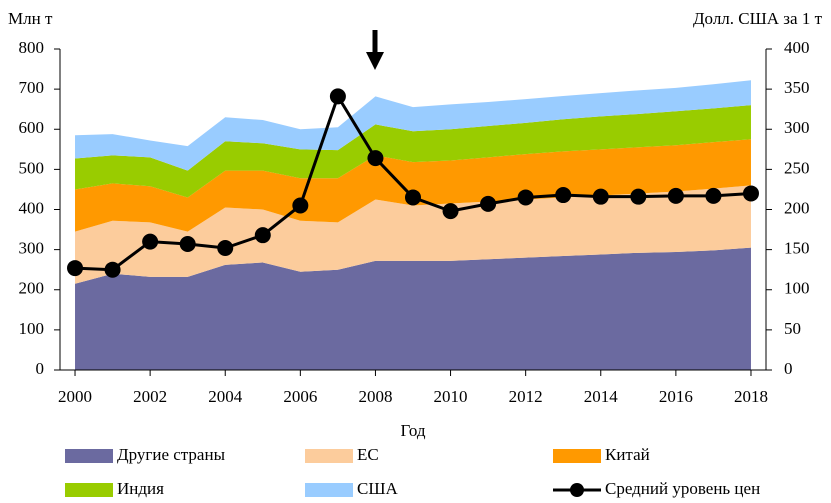 The width and height of the screenshot is (831, 503). Describe the element at coordinates (413, 430) in the screenshot. I see `x-axis-label: Год` at that location.